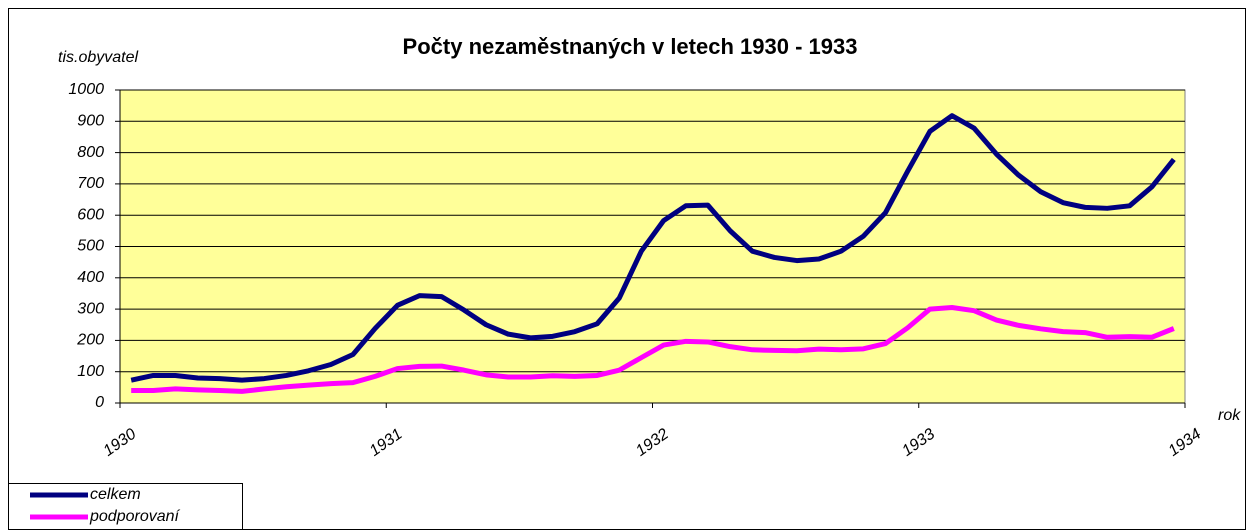 The height and width of the screenshot is (531, 1247). What do you see at coordinates (90, 152) in the screenshot?
I see `y-tick-label: 800` at bounding box center [90, 152].